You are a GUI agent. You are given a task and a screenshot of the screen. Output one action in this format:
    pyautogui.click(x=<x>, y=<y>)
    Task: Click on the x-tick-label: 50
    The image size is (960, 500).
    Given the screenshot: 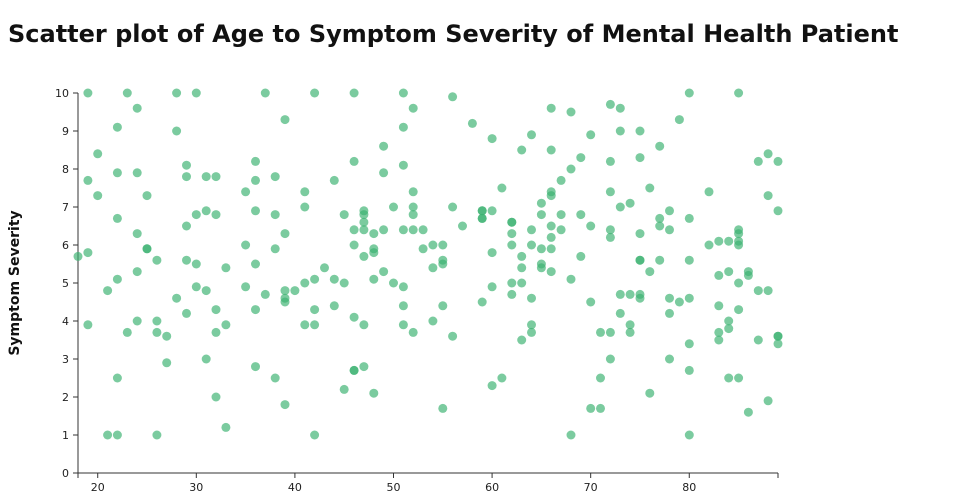 What is the action you would take?
    pyautogui.click(x=393, y=487)
    